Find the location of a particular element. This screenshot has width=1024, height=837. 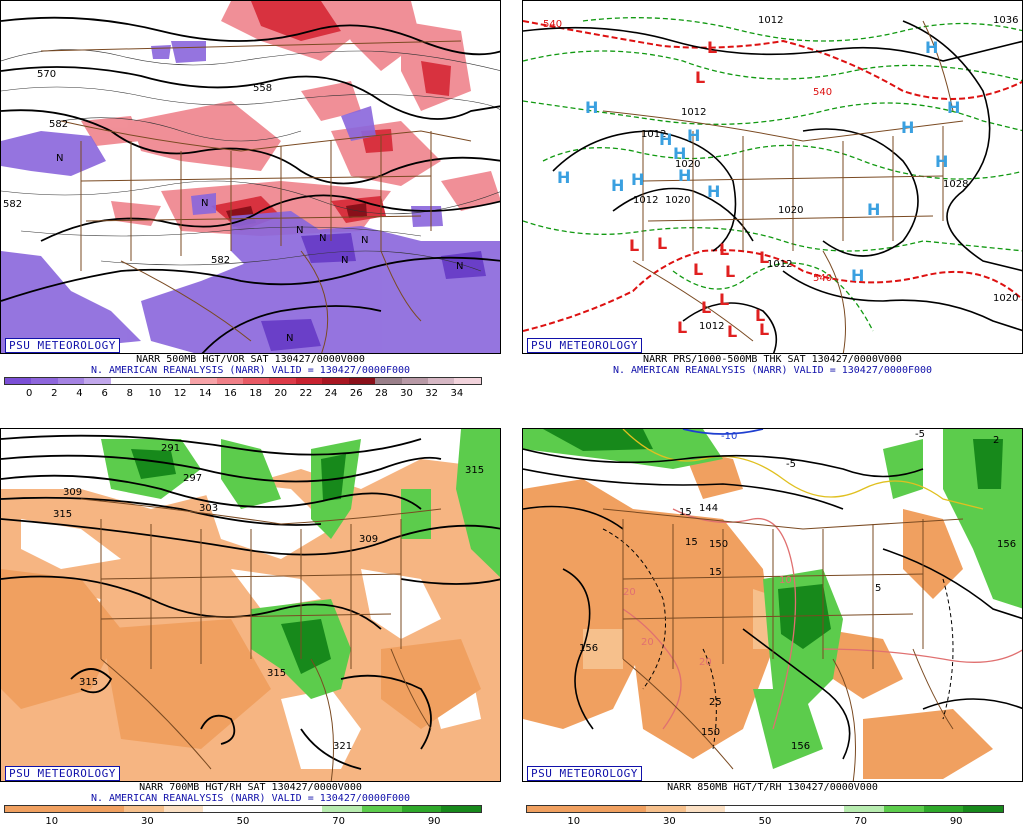

colorbar-tick-label: 16 is located at coordinates (230, 393).